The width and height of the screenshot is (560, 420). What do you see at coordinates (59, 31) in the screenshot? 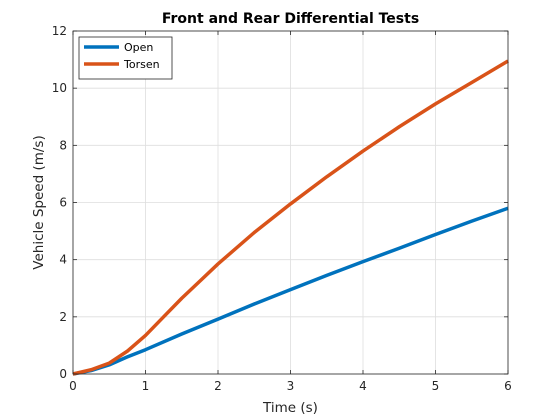
I see `y-tick-label: 12` at bounding box center [59, 31].